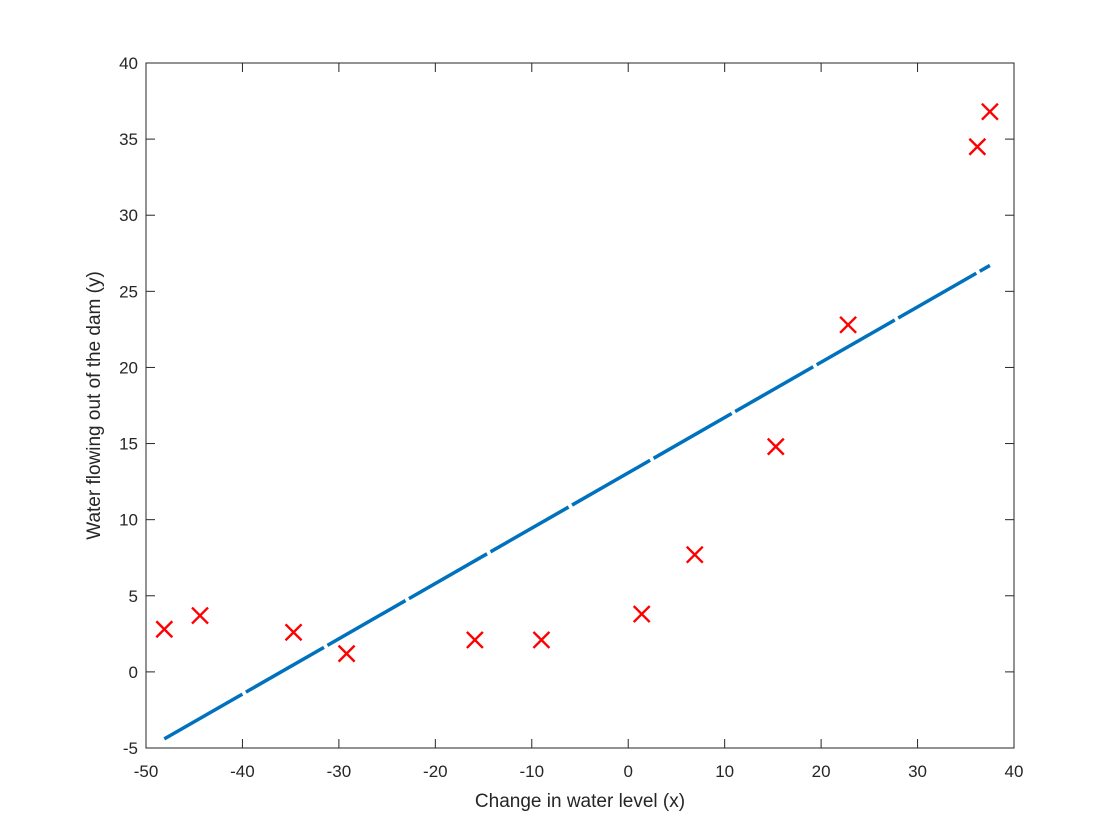  I want to click on x-tick-label: -50, so click(146, 771).